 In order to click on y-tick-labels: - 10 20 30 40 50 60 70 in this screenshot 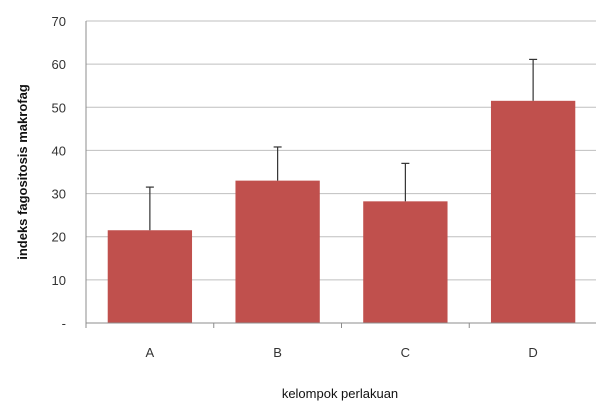, I will do `click(59, 172)`.